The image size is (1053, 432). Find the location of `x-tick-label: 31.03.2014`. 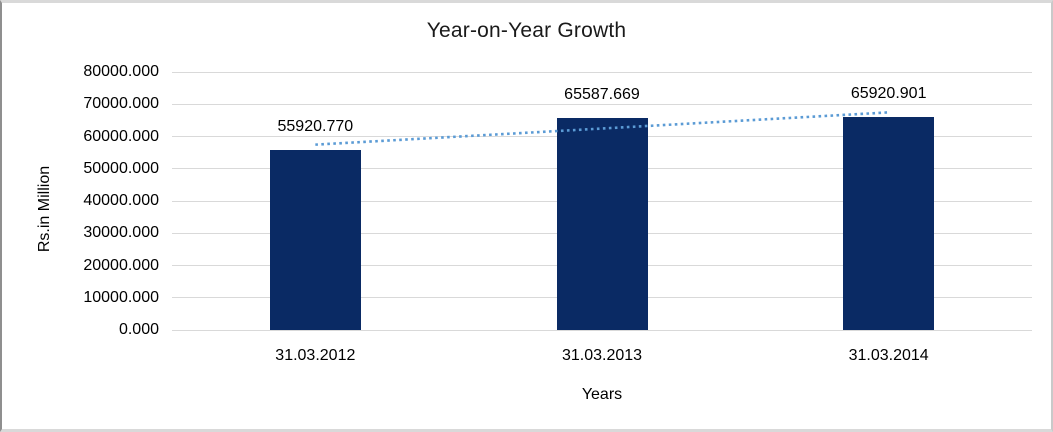

x-tick-label: 31.03.2014 is located at coordinates (888, 355).